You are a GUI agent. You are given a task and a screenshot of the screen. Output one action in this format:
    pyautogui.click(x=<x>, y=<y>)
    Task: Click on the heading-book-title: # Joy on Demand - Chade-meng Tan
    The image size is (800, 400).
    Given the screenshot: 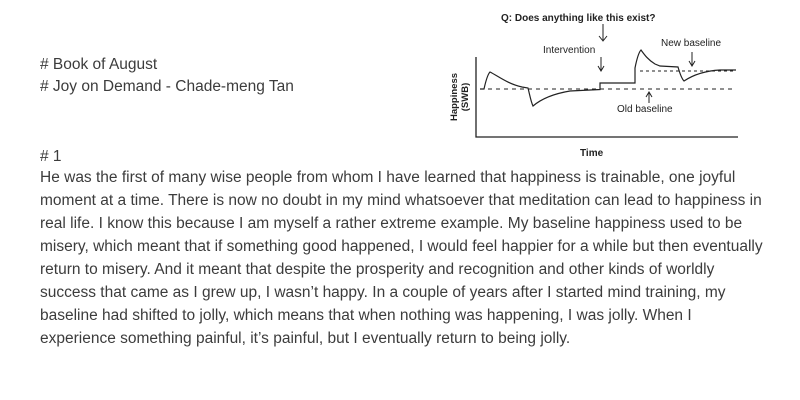 What is the action you would take?
    pyautogui.click(x=167, y=86)
    